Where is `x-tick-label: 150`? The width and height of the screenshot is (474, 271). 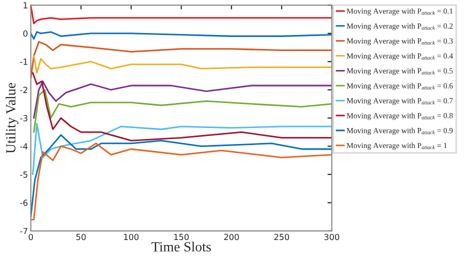 x-tick-label: 150 is located at coordinates (181, 237).